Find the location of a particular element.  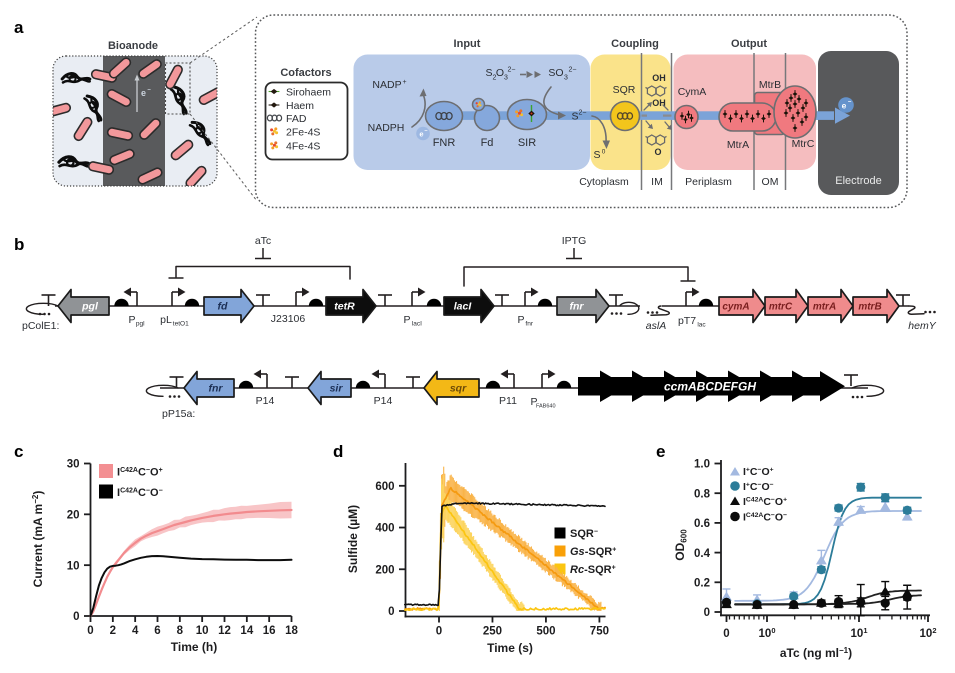

svg-text: 0.4 is located at coordinates (702, 554).